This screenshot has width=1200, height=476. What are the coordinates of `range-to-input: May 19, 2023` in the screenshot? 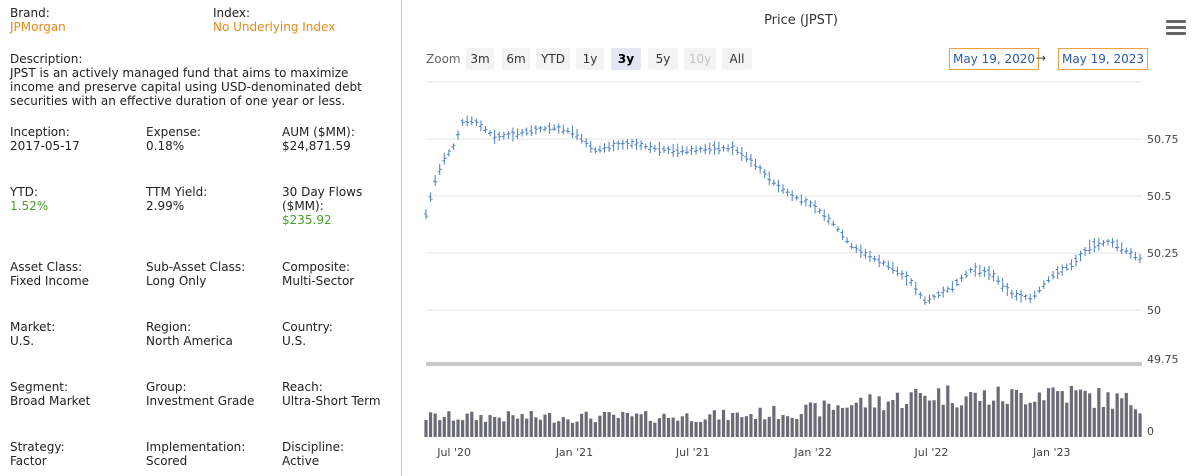 It's located at (1103, 59).